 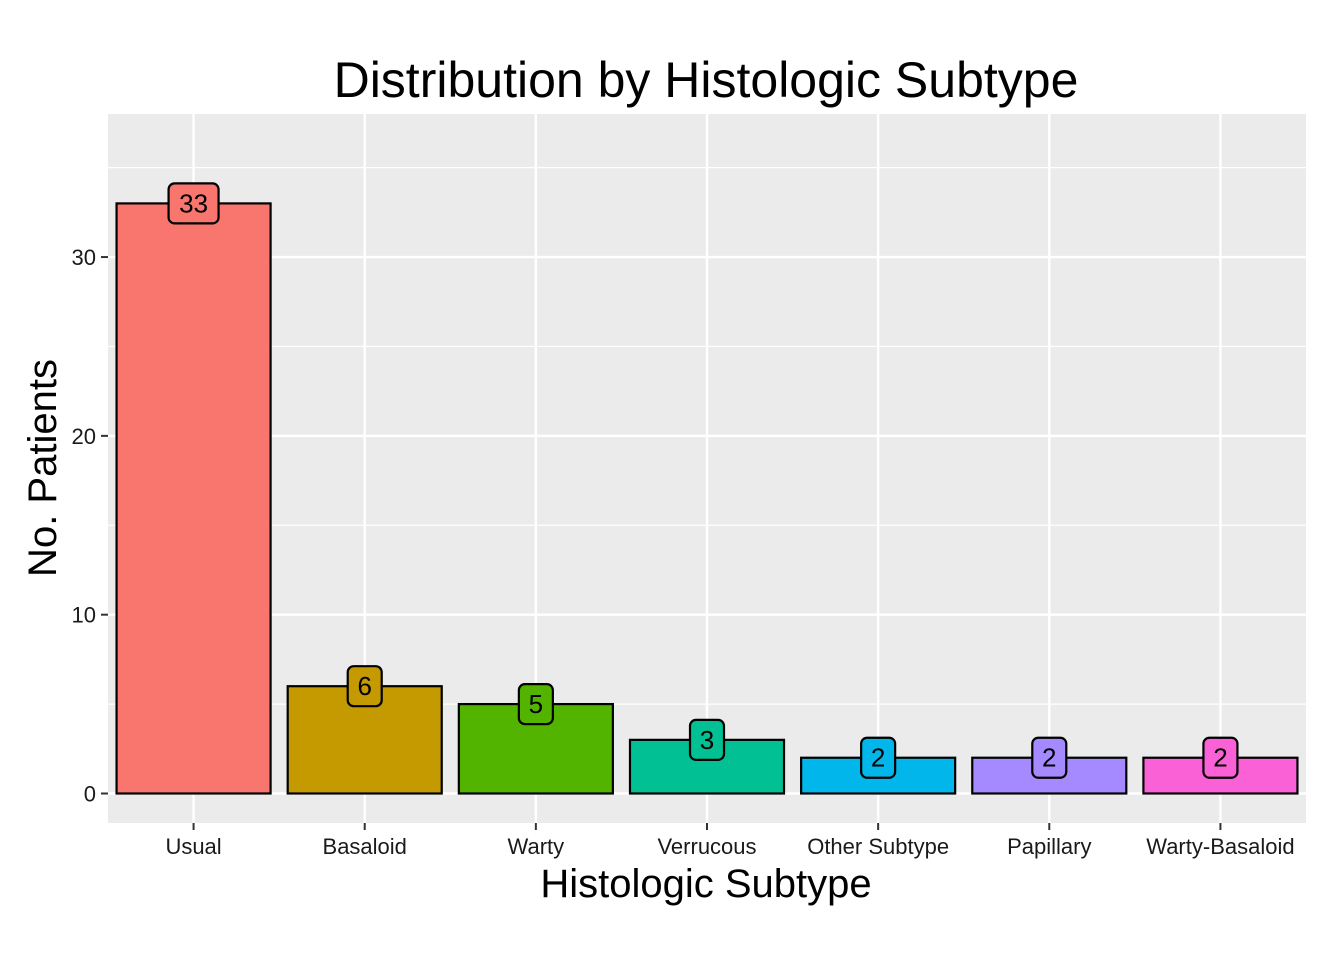 I want to click on y-tick-label: 0, so click(x=90, y=793).